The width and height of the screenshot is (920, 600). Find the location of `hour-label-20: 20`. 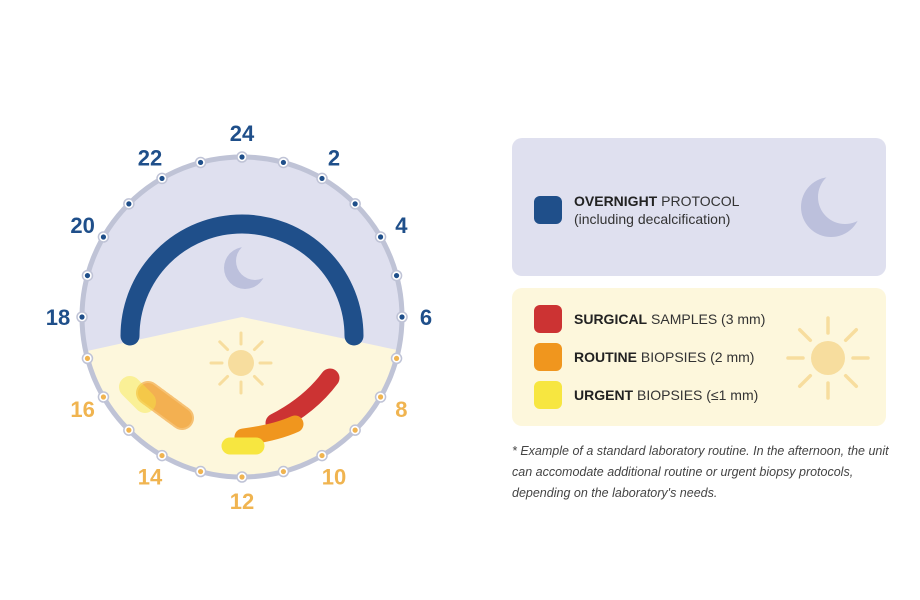

hour-label-20: 20 is located at coordinates (82, 225).